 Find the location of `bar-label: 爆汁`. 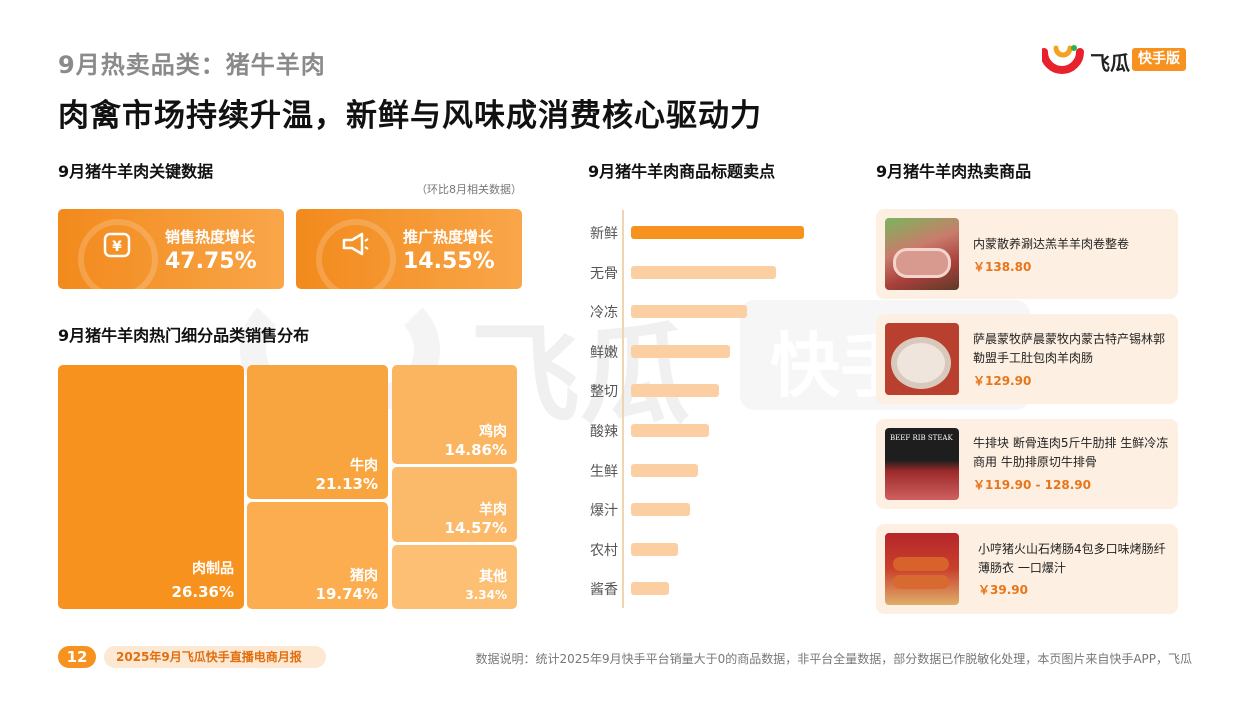

bar-label: 爆汁 is located at coordinates (604, 511).